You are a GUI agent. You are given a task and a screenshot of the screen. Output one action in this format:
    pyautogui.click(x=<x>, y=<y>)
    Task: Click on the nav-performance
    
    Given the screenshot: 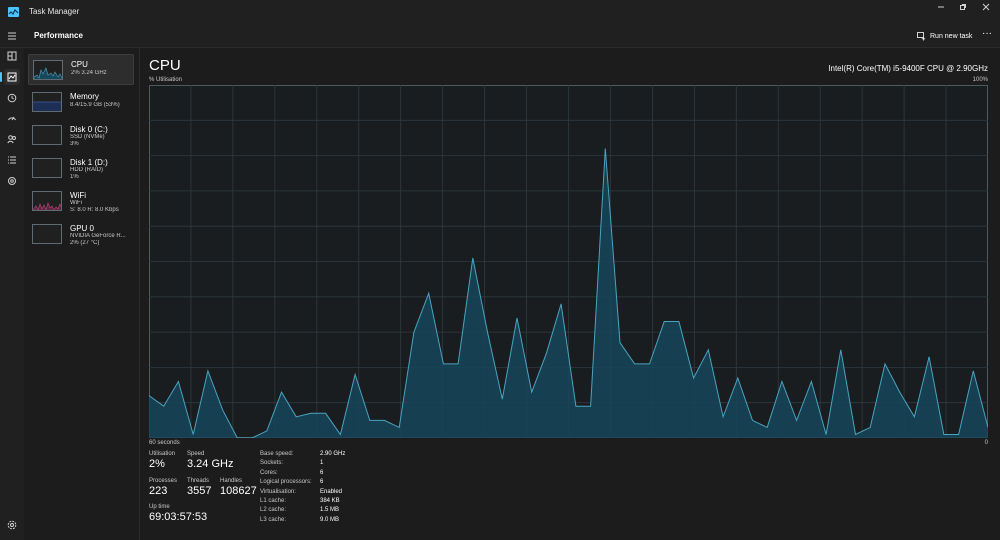 What is the action you would take?
    pyautogui.click(x=12, y=77)
    